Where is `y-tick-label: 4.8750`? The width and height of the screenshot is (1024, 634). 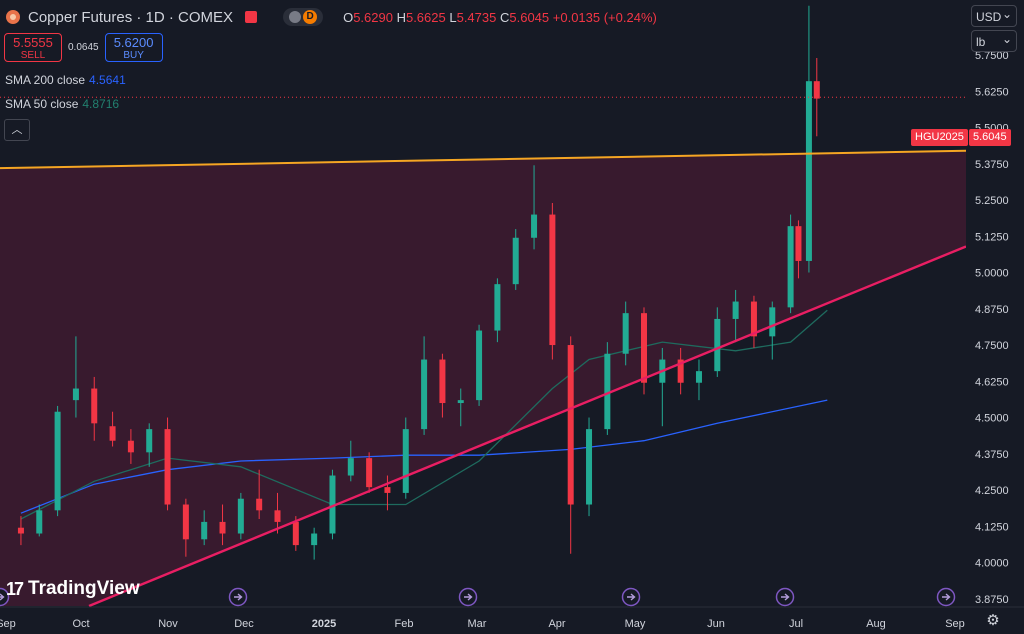
y-tick-label: 4.8750 is located at coordinates (992, 310).